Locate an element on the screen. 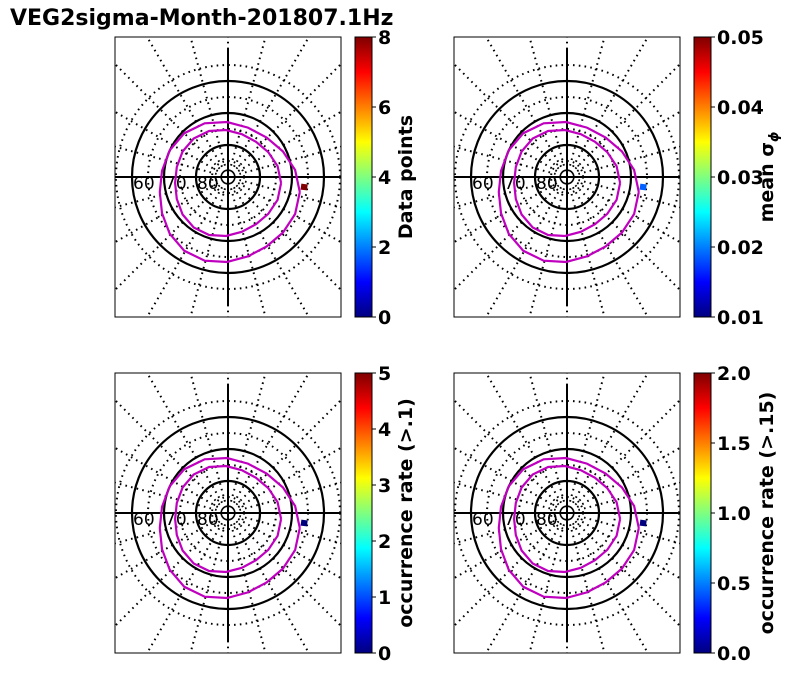 The width and height of the screenshot is (796, 674). colorbar-label: occurrence rate (>.1) is located at coordinates (406, 513).